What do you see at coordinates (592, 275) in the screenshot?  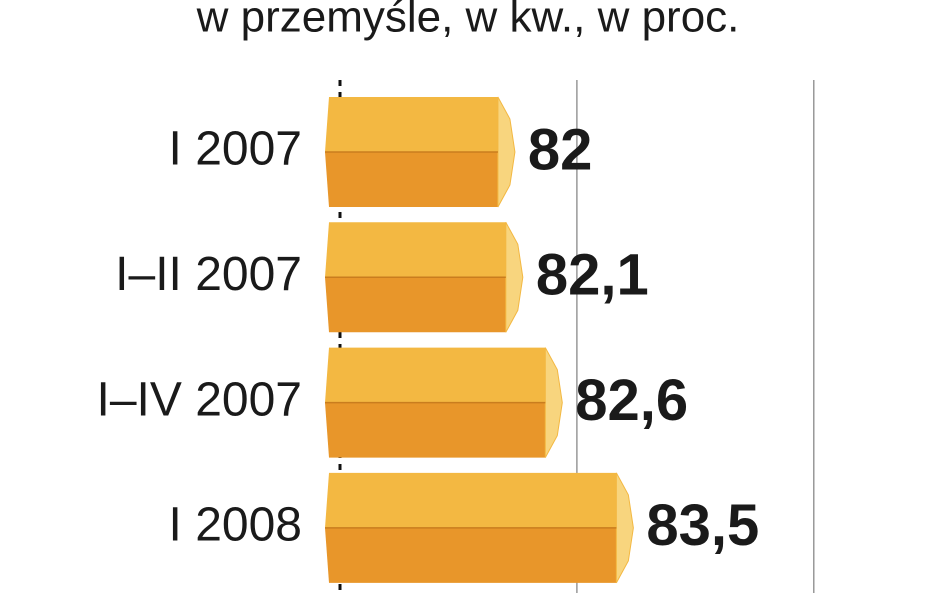 I see `value-label: 82,1` at bounding box center [592, 275].